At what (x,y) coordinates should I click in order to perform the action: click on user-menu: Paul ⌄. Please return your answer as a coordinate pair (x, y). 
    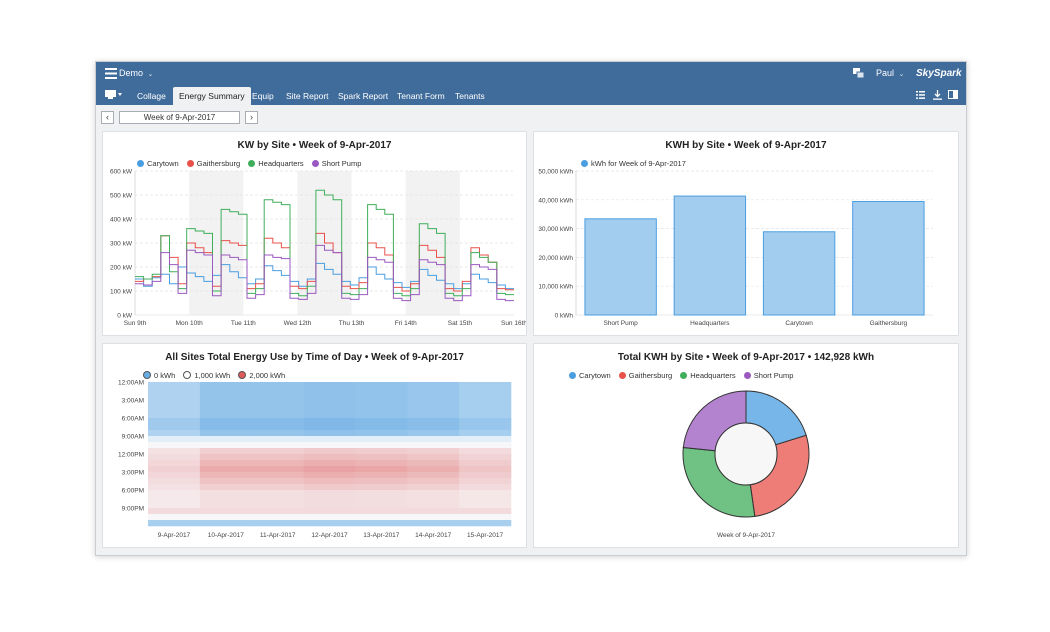
    Looking at the image, I should click on (890, 74).